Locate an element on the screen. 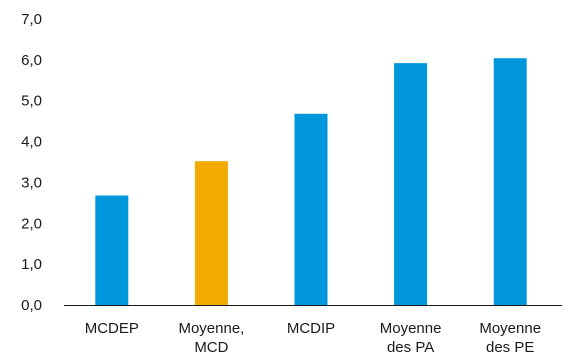 Image resolution: width=568 pixels, height=358 pixels. x-category-label: MCDIP is located at coordinates (311, 328).